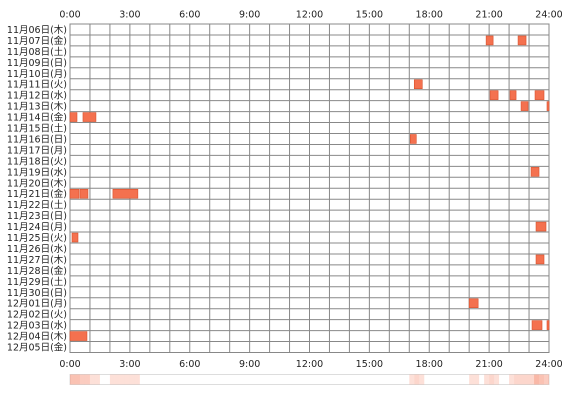 Image resolution: width=570 pixels, height=400 pixels. What do you see at coordinates (37, 172) in the screenshot?
I see `row-label: 11月19日(水)` at bounding box center [37, 172].